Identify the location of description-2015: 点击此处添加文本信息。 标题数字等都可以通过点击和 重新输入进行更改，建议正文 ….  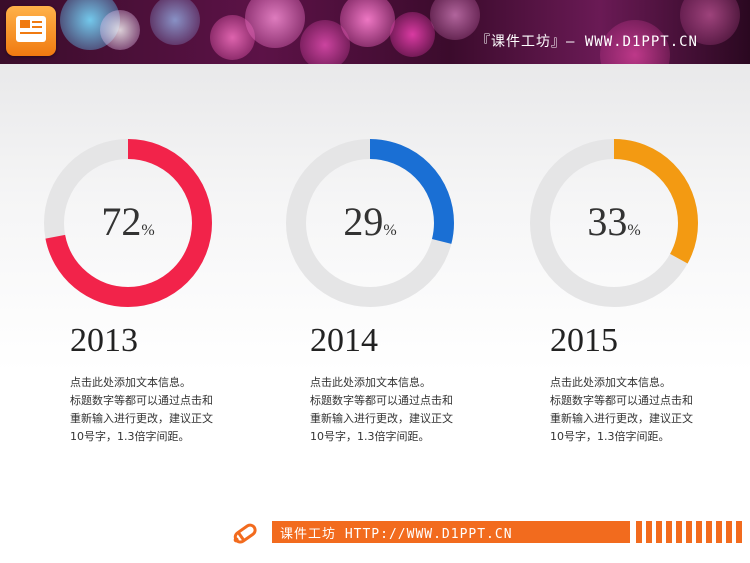
(630, 410).